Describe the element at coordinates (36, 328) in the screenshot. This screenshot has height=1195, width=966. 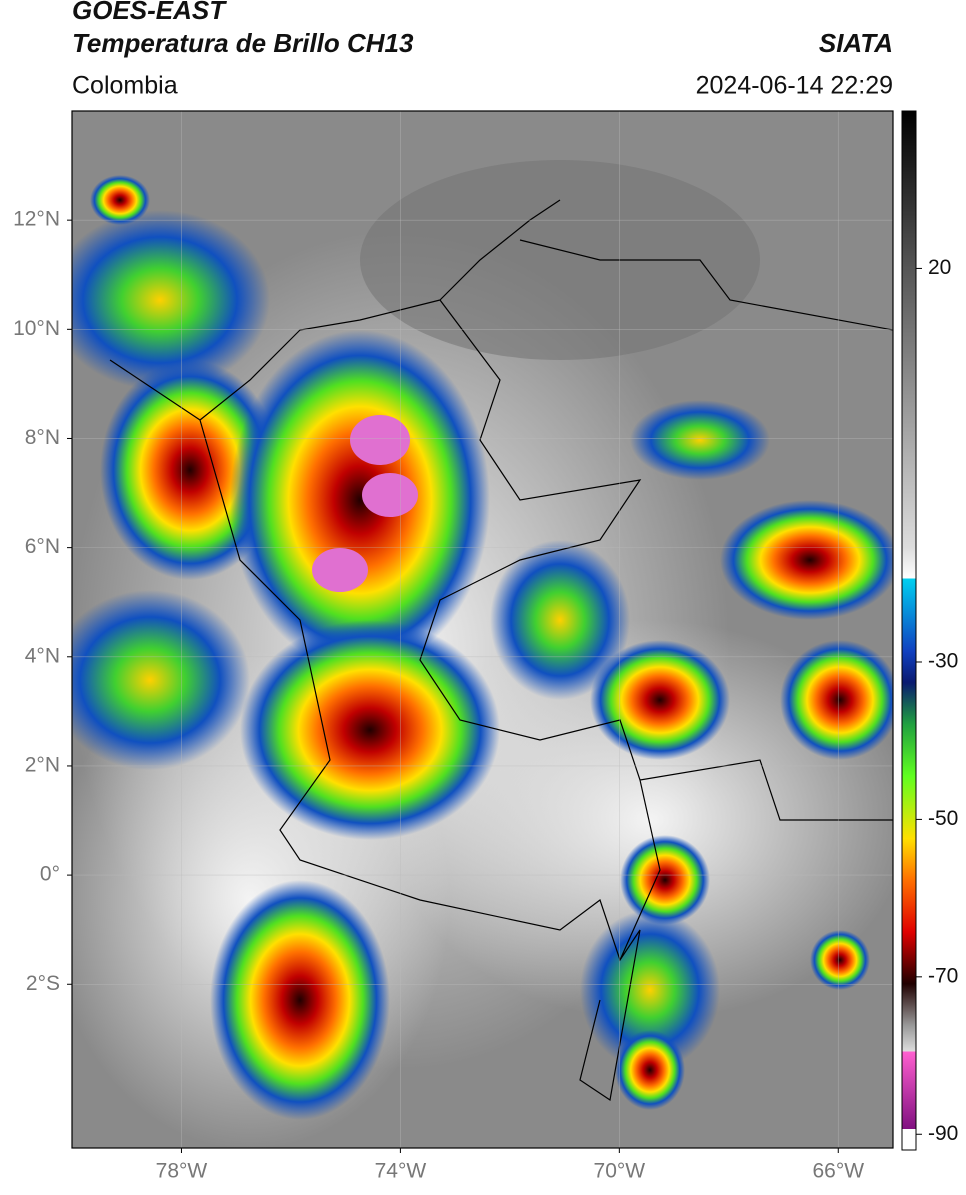
I see `lat-tick-label: 10°N` at that location.